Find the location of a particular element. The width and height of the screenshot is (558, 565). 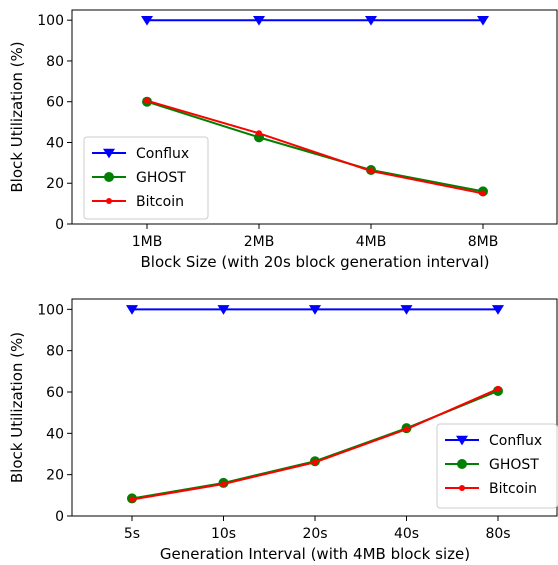

legend-frame is located at coordinates (146, 178).